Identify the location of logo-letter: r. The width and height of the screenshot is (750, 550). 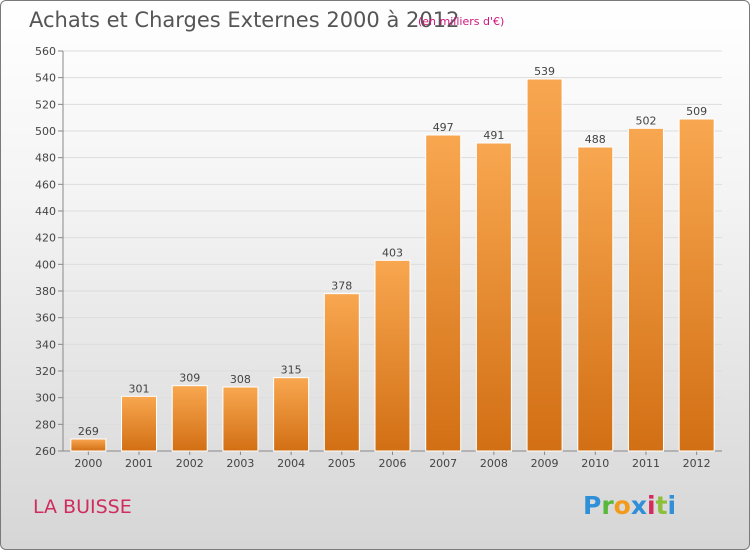
(607, 505).